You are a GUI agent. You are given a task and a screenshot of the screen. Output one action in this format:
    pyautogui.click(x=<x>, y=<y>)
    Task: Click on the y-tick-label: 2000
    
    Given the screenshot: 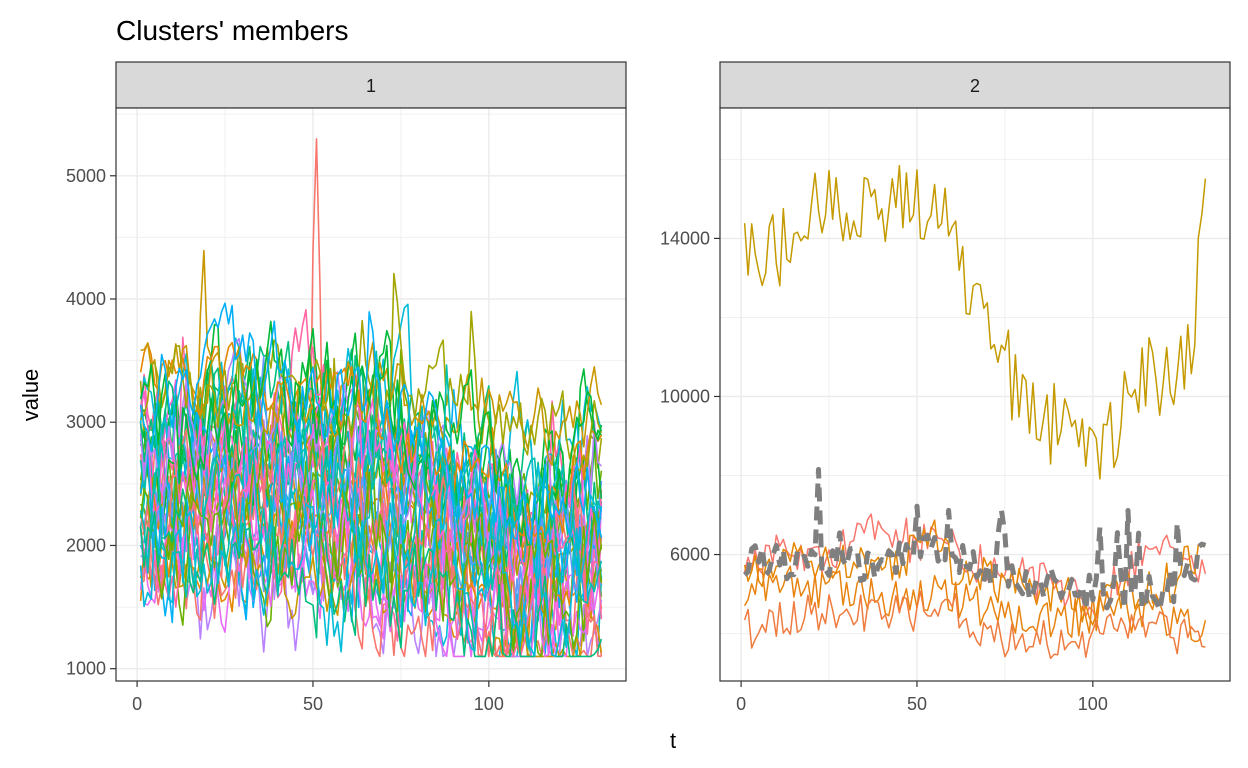 What is the action you would take?
    pyautogui.click(x=86, y=545)
    